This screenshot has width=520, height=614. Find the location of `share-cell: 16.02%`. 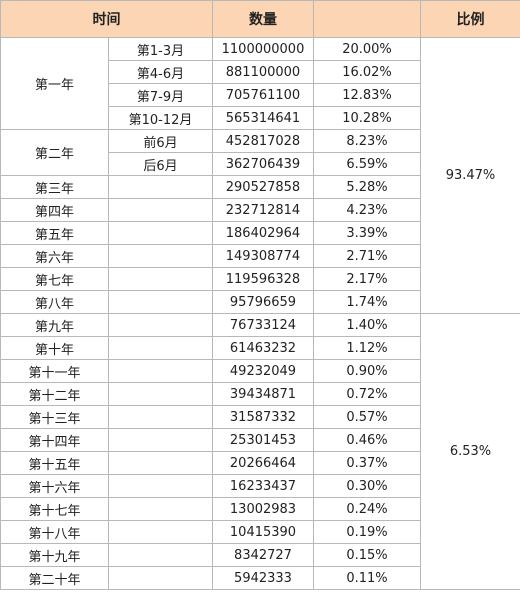

share-cell: 16.02% is located at coordinates (367, 72).